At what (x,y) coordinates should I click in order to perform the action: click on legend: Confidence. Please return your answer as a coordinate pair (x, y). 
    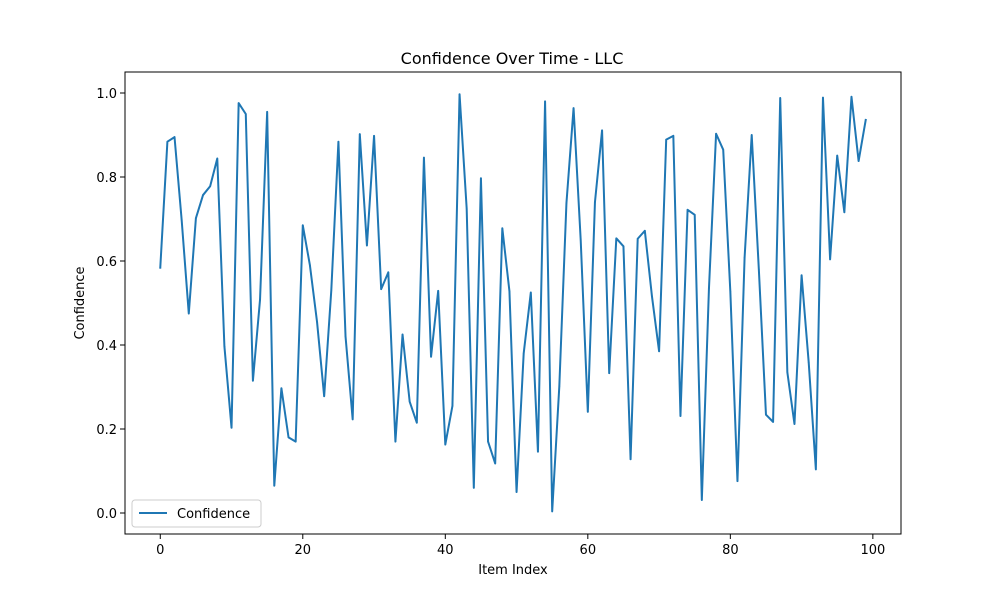
    Looking at the image, I should click on (196, 513).